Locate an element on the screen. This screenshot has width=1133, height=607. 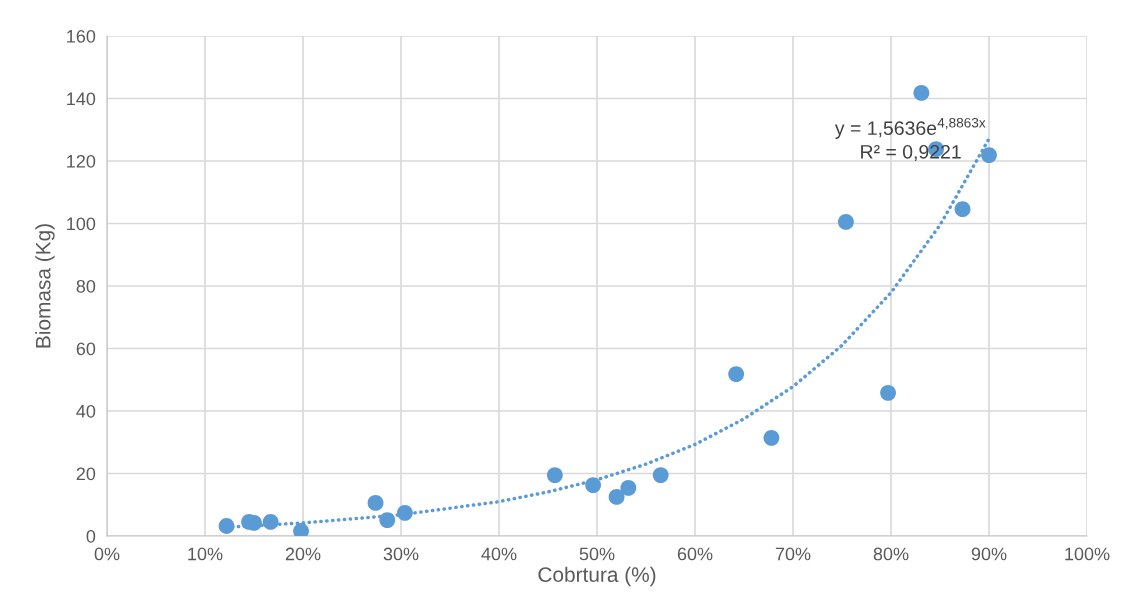
x-tick-label: 60% is located at coordinates (695, 554).